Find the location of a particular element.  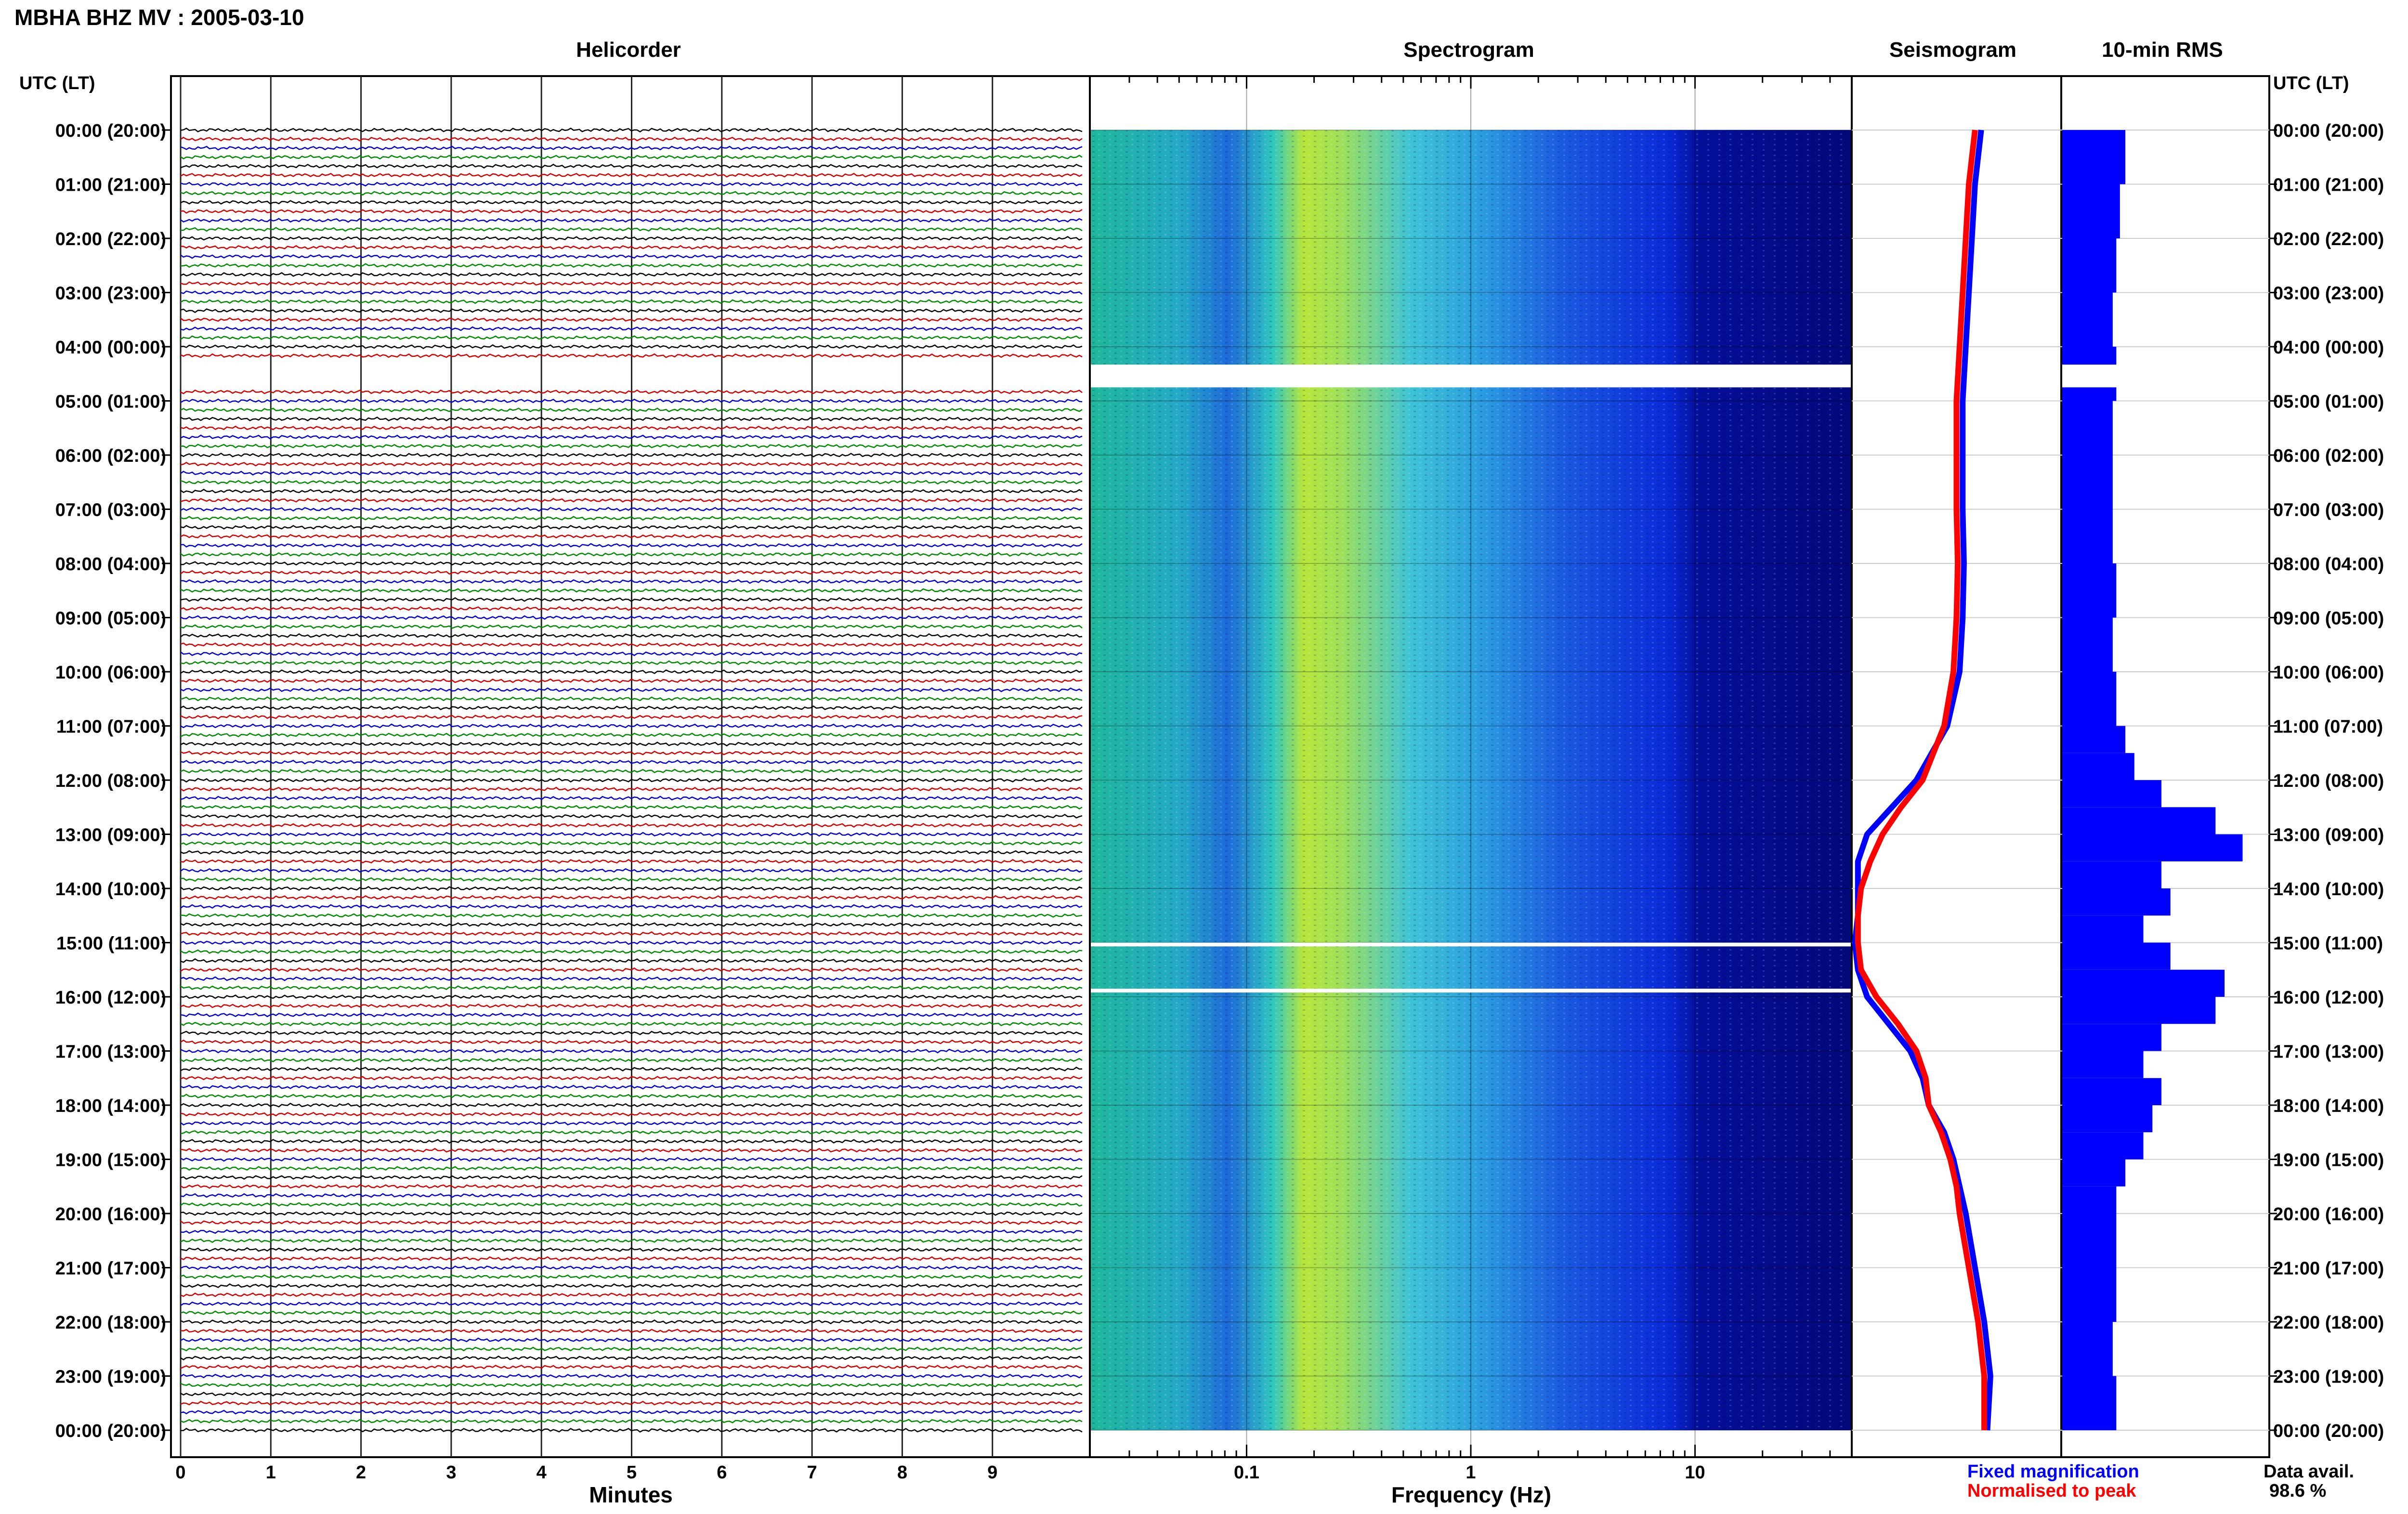

helicorder-x-tick-label: 2 is located at coordinates (361, 1472).